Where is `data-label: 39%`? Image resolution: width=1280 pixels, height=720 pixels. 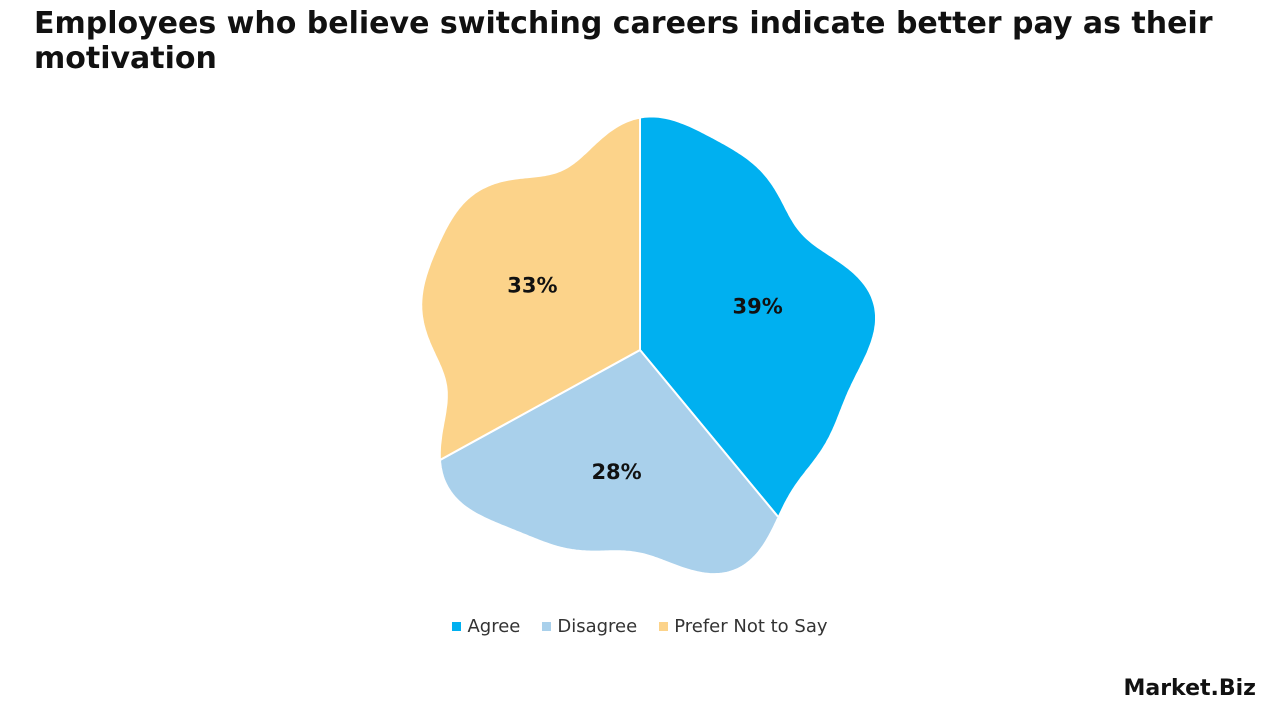 data-label: 39% is located at coordinates (757, 307).